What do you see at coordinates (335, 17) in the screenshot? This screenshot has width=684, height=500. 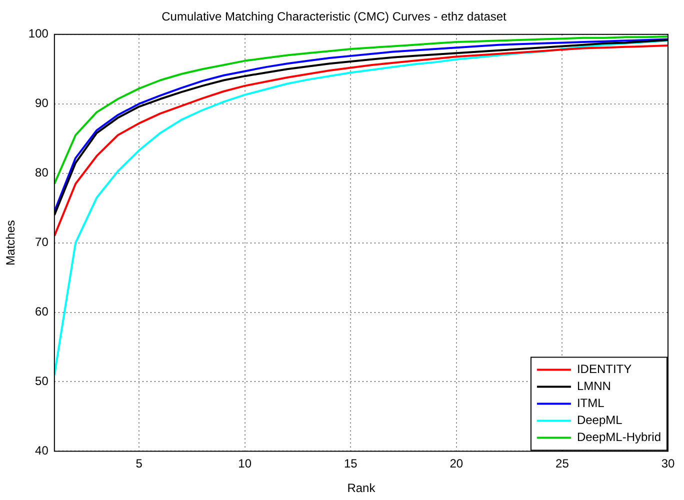 I see `chart-title: Cumulative Matching Characteristic (CMC) Curves - ethz dataset` at bounding box center [335, 17].